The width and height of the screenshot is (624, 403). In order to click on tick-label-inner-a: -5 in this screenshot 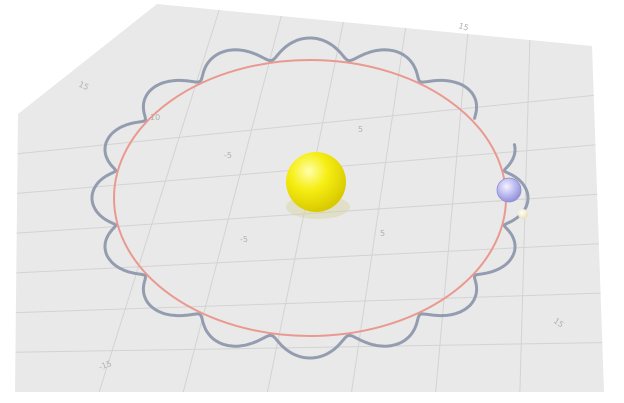, I will do `click(228, 155)`.